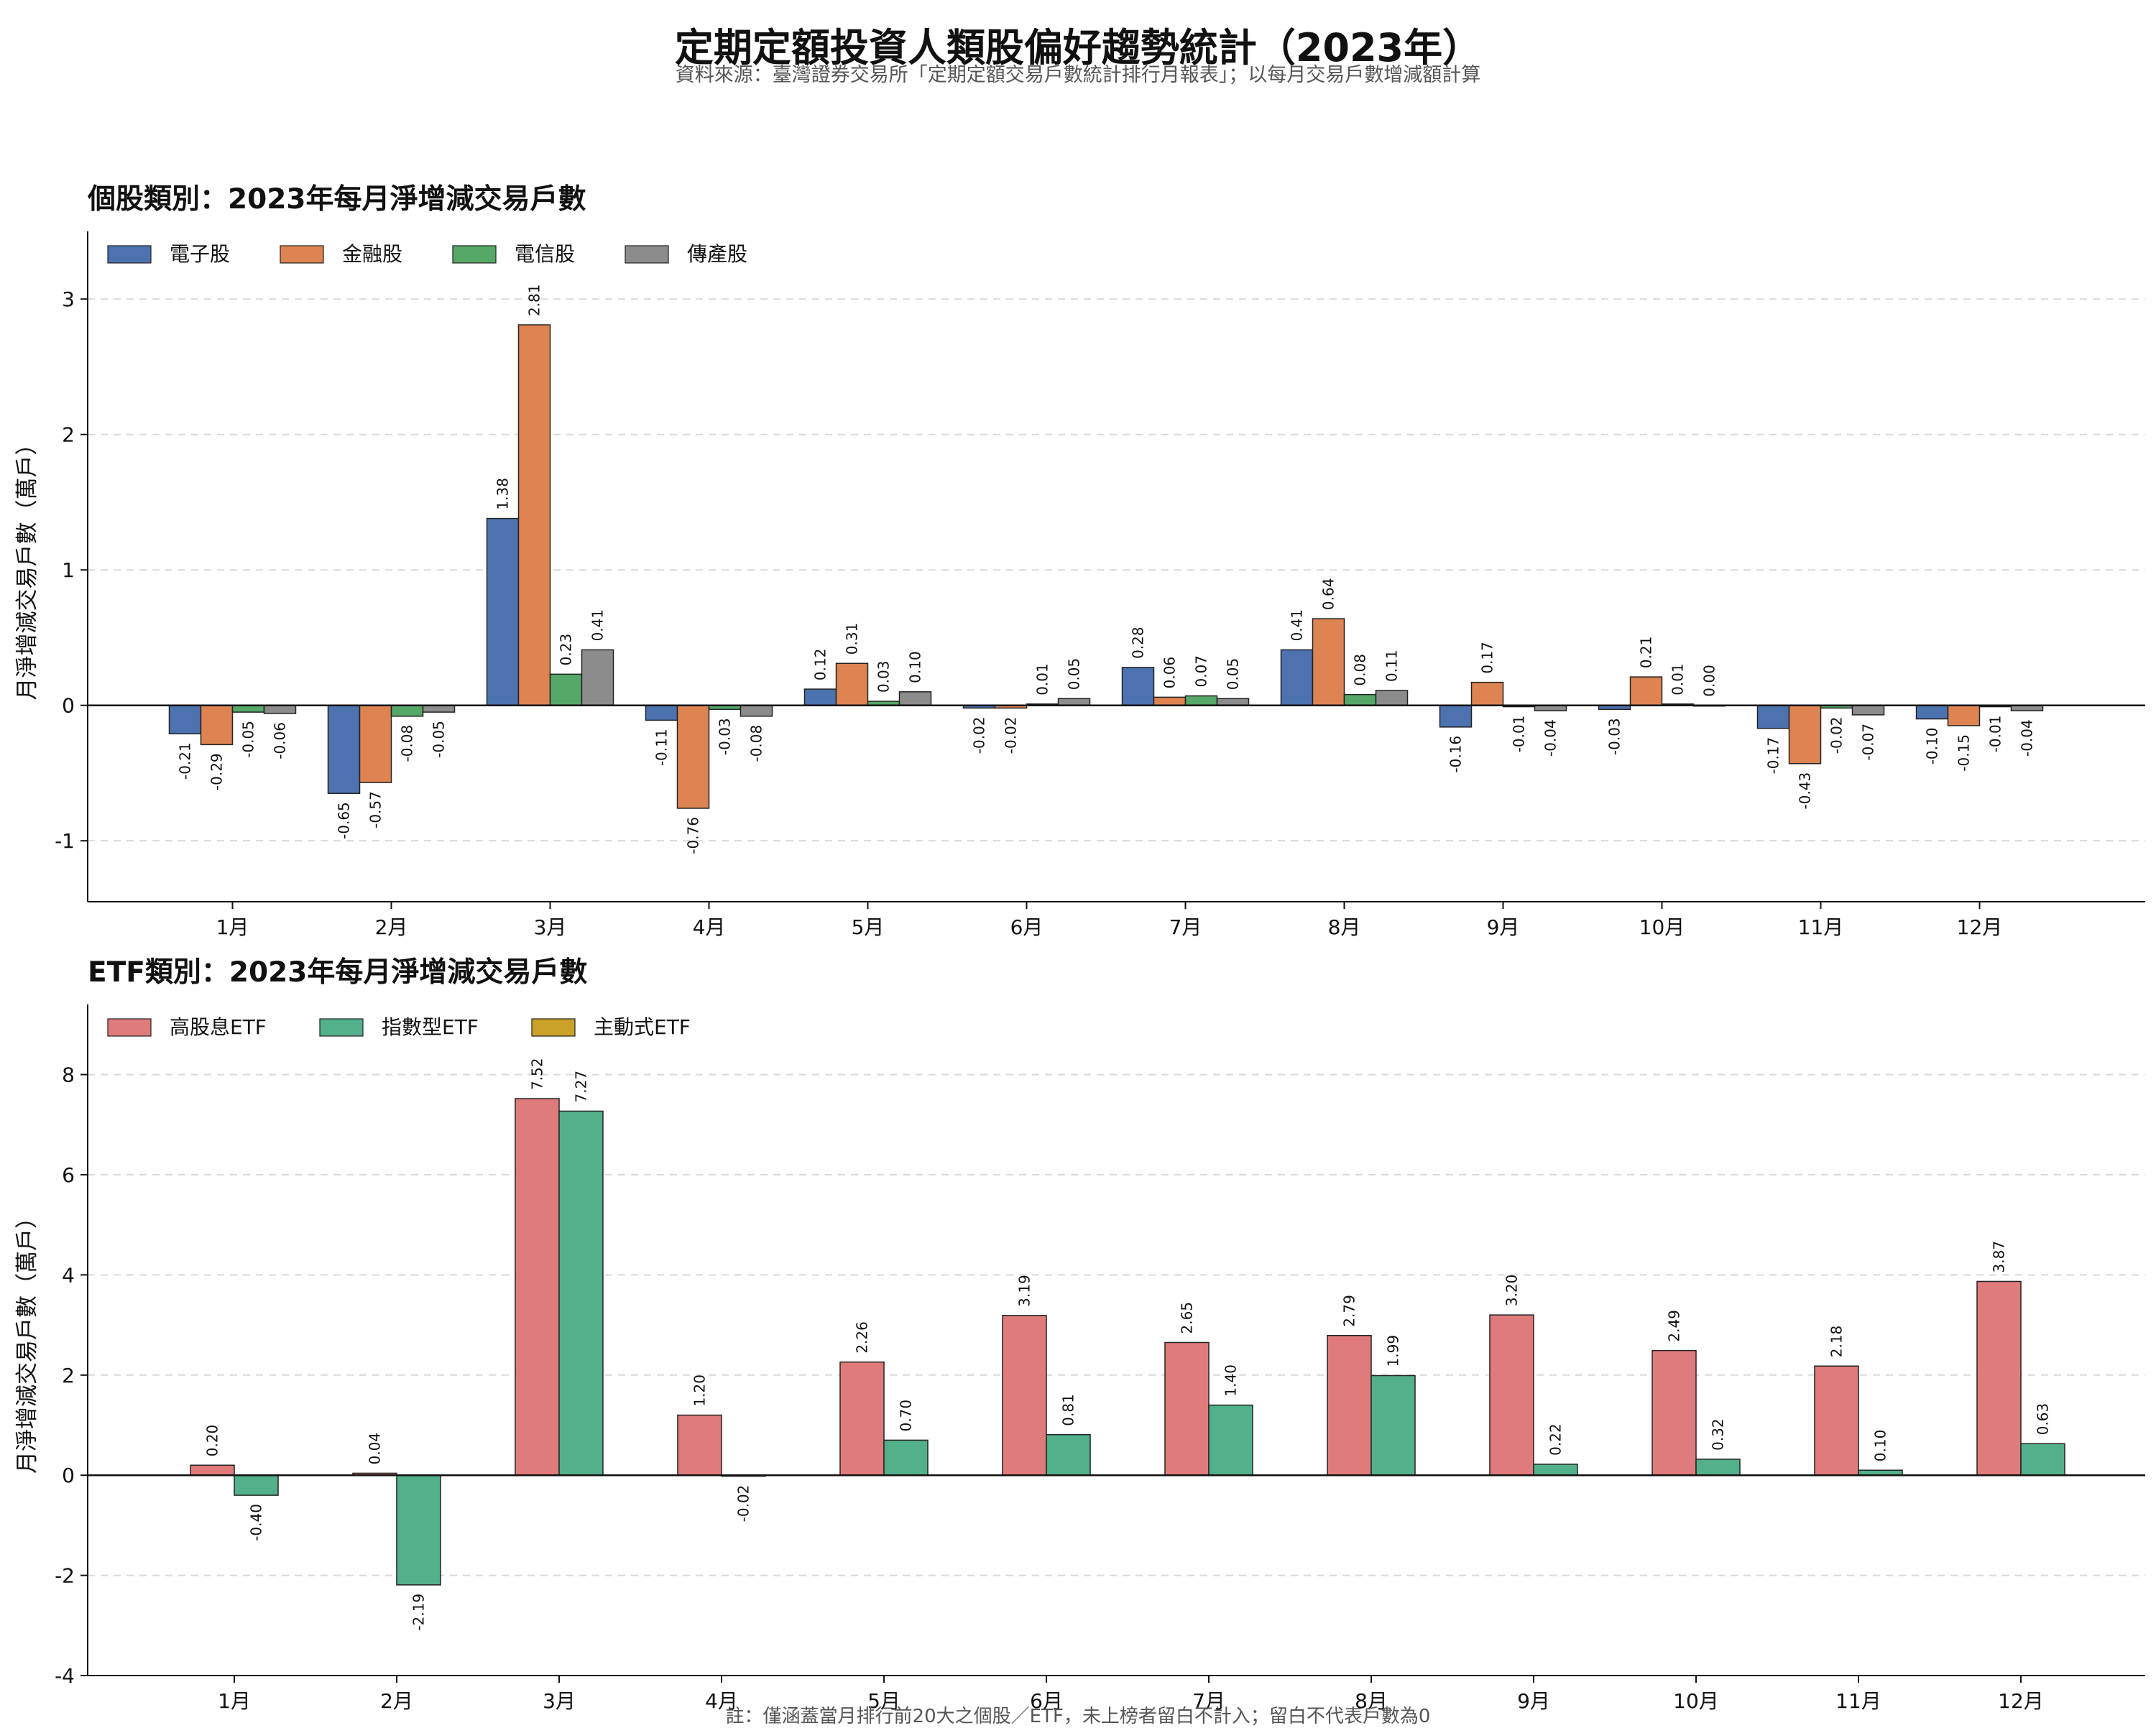 The height and width of the screenshot is (1728, 2156). I want to click on legend-label: 主動式ETF, so click(643, 1027).